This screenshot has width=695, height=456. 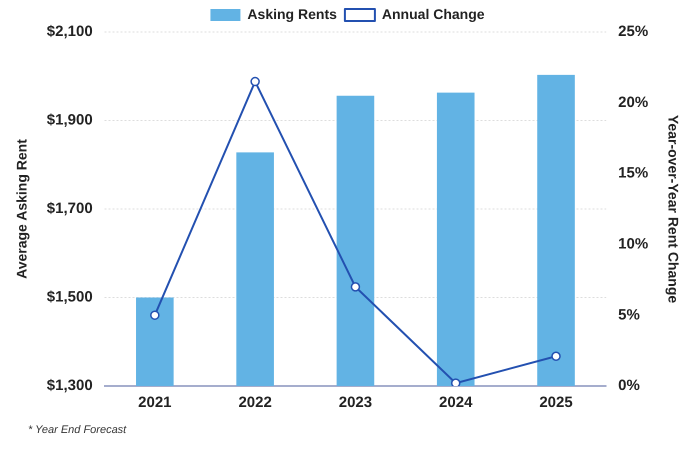 I want to click on x-tick-label: 2021, so click(x=155, y=403).